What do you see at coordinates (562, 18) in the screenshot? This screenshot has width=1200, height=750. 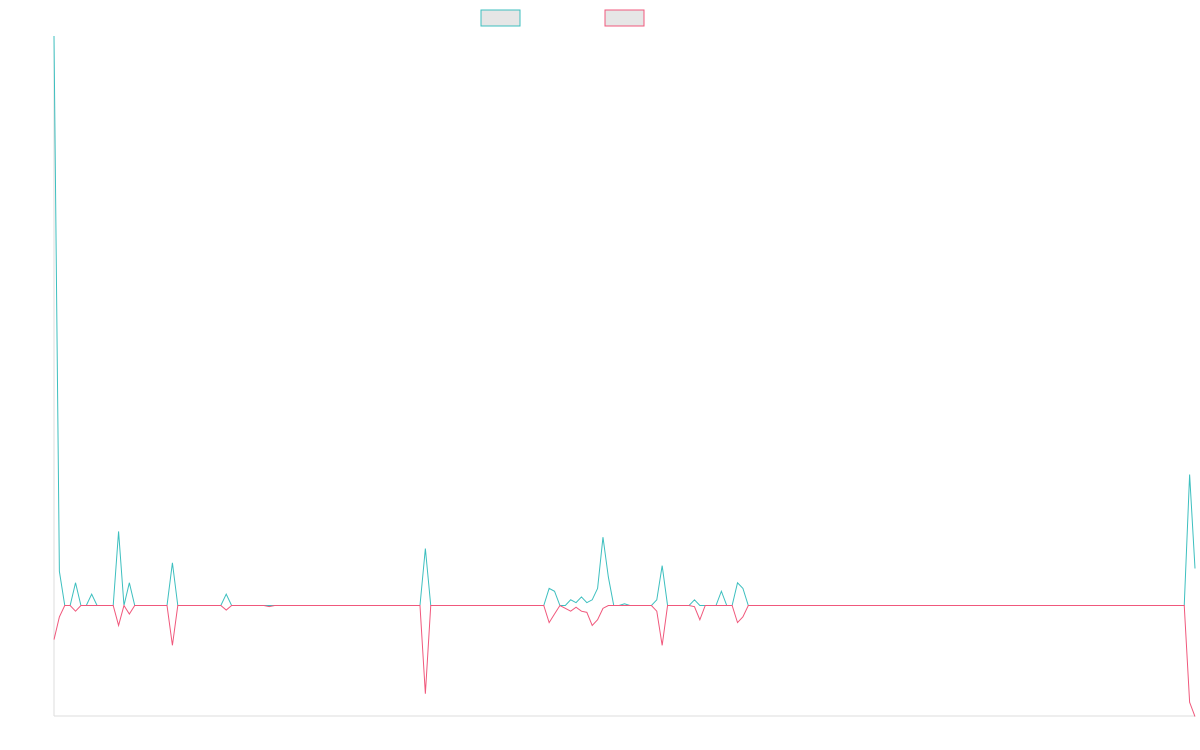 I see `legend` at bounding box center [562, 18].